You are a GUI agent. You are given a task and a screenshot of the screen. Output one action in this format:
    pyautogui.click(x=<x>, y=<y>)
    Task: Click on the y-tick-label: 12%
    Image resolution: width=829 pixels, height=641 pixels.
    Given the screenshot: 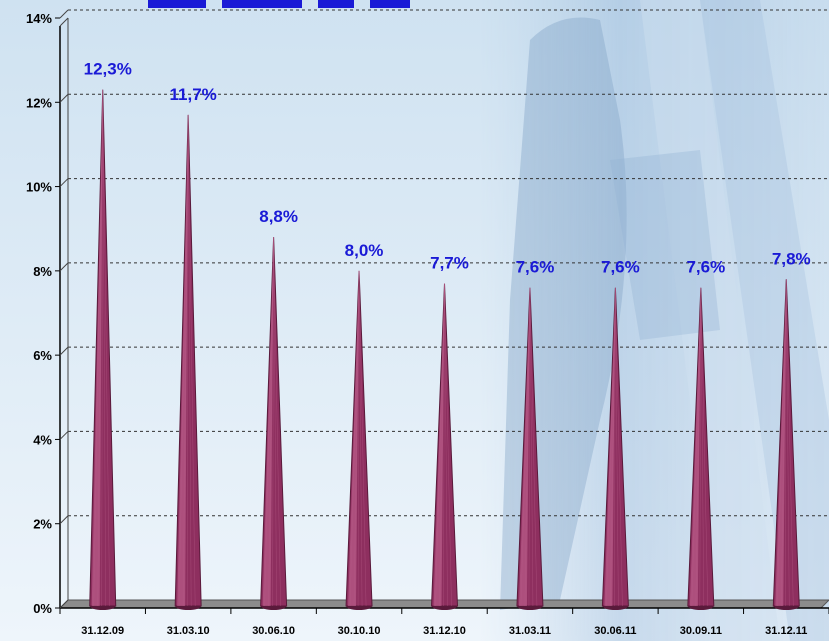 What is the action you would take?
    pyautogui.click(x=39, y=102)
    